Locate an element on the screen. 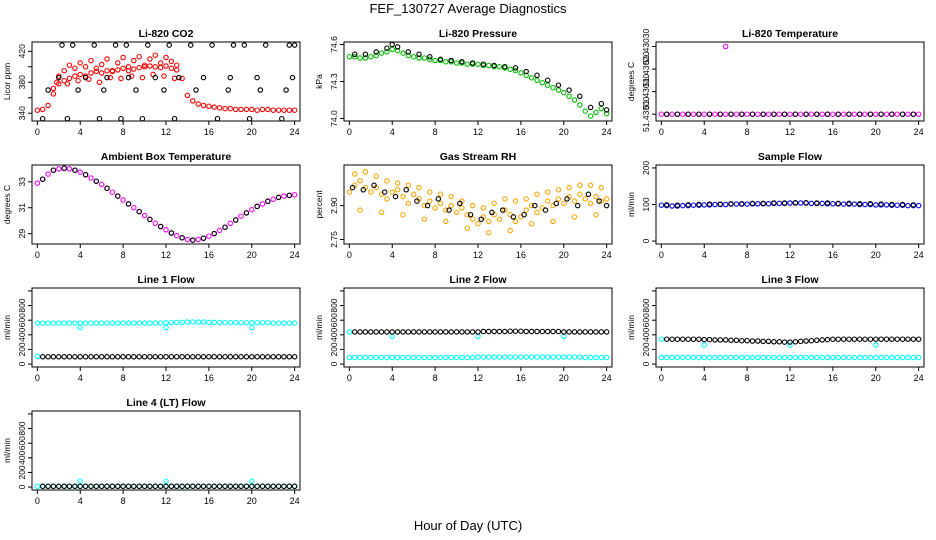  y-tick-label: 33 is located at coordinates (22, 182).